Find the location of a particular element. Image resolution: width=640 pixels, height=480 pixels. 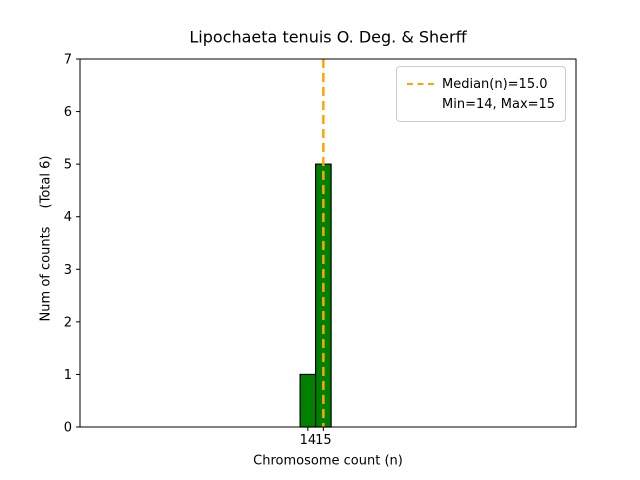

x-tick-label: 15 is located at coordinates (323, 440).